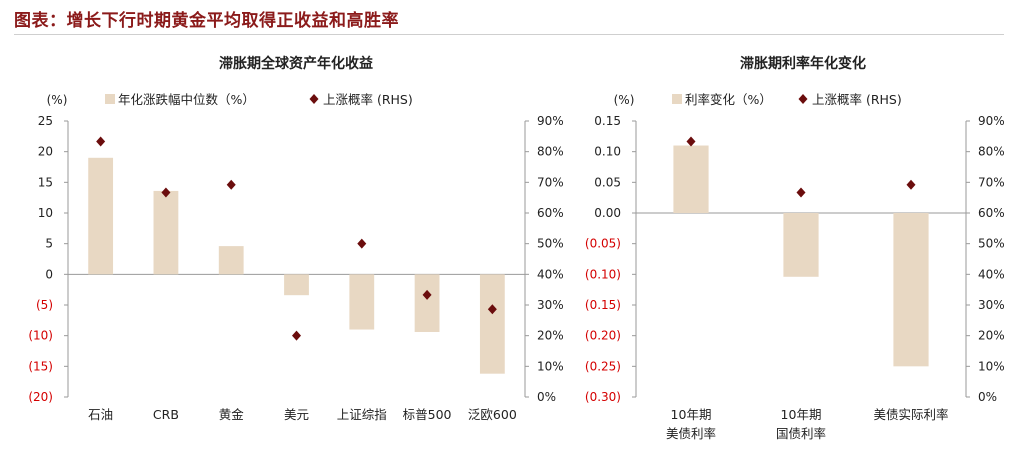 The height and width of the screenshot is (453, 1017). What do you see at coordinates (40, 397) in the screenshot?
I see `y-tick-label: (20)` at bounding box center [40, 397].